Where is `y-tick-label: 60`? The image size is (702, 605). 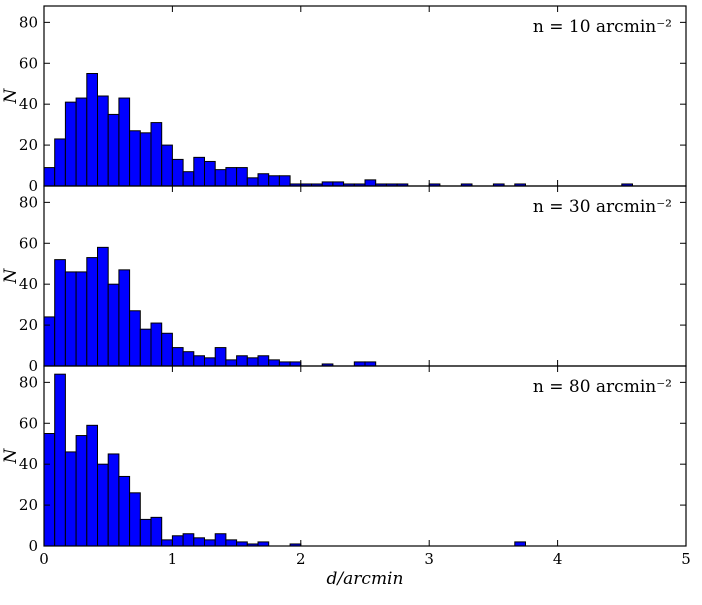 y-tick-label: 60 is located at coordinates (28, 423).